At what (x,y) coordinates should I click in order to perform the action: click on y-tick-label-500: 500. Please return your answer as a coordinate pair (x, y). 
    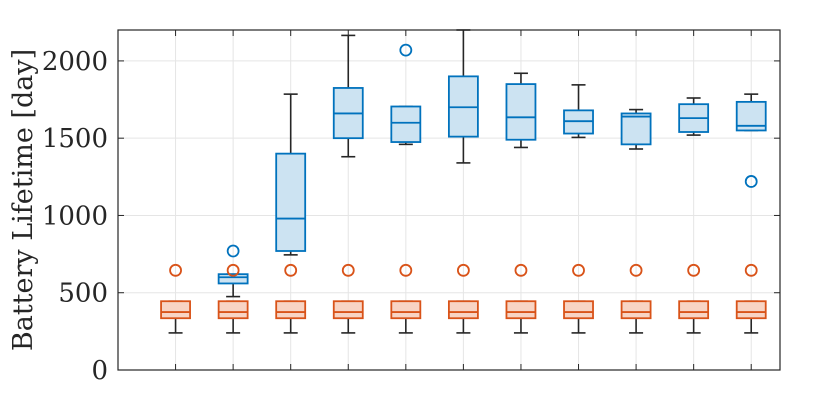
    Looking at the image, I should click on (83, 294).